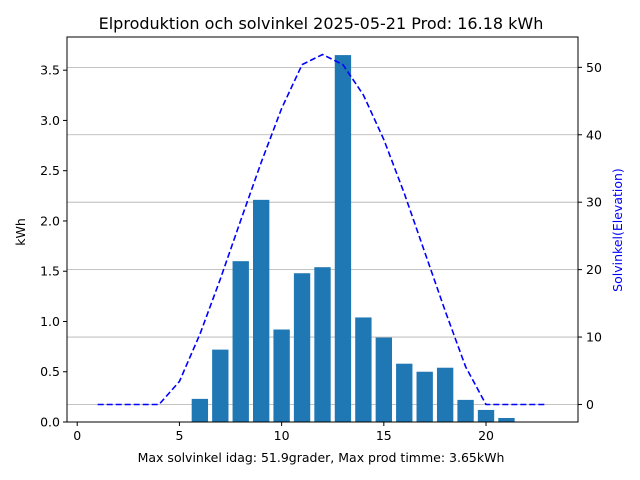 The image size is (640, 480). I want to click on y-axis-ticks: 0.0 0.5 1.0 1.5 2.0 2.5 3.0 3.5, so click(53, 246).